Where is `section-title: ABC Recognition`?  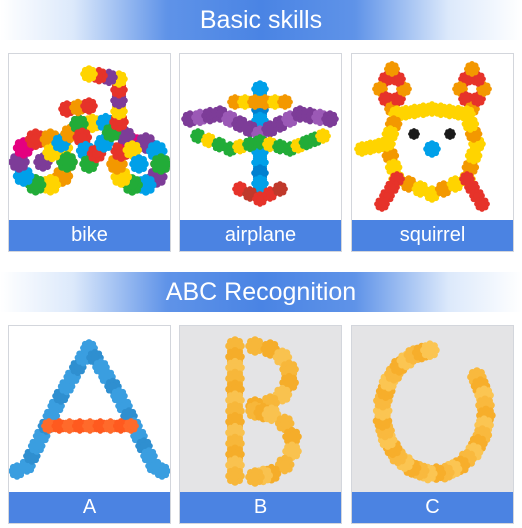 section-title: ABC Recognition is located at coordinates (261, 291).